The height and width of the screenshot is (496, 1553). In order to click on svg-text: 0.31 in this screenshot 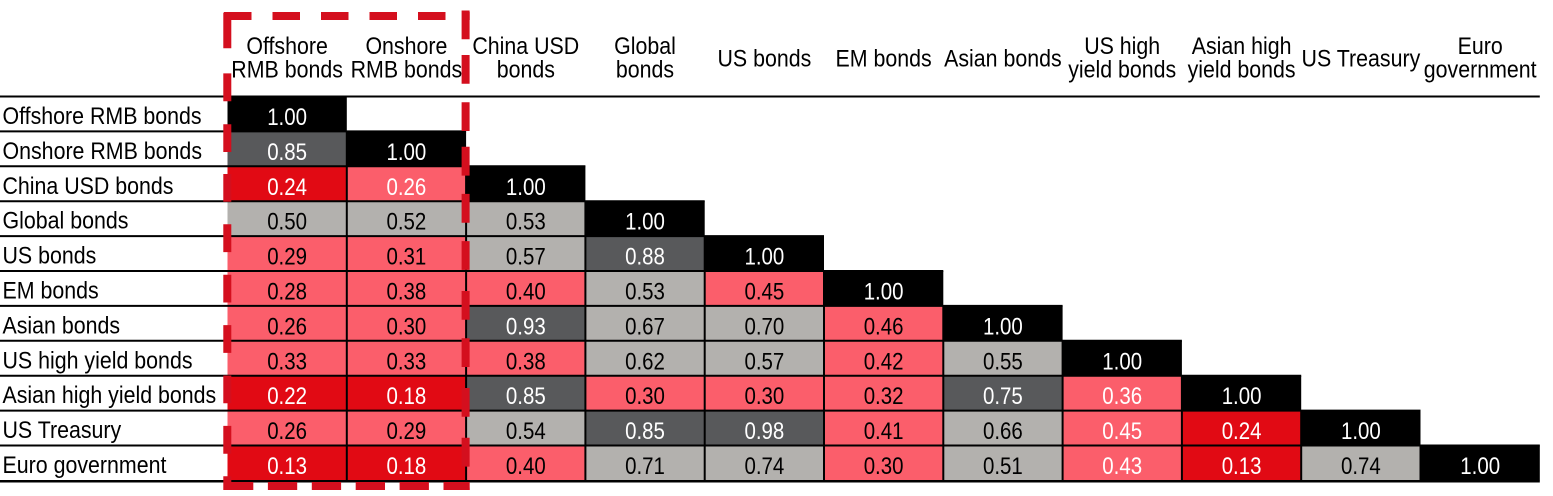, I will do `click(407, 257)`.